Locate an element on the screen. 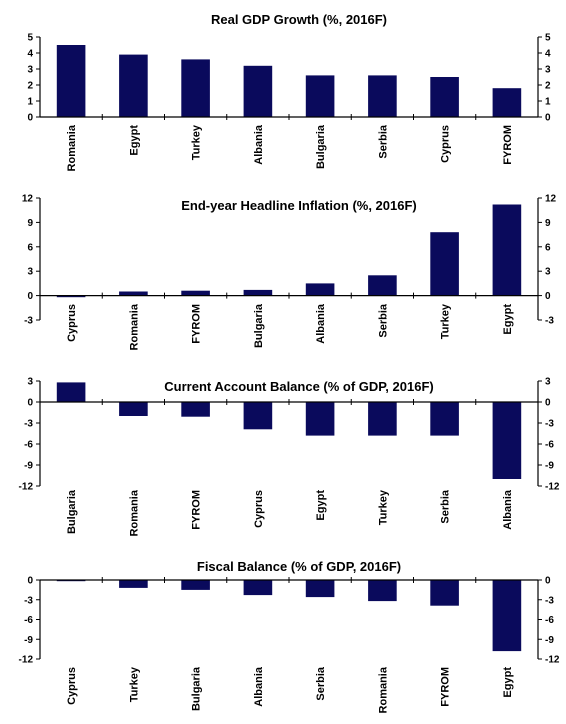  y-tick-label-right: 5 is located at coordinates (548, 38).